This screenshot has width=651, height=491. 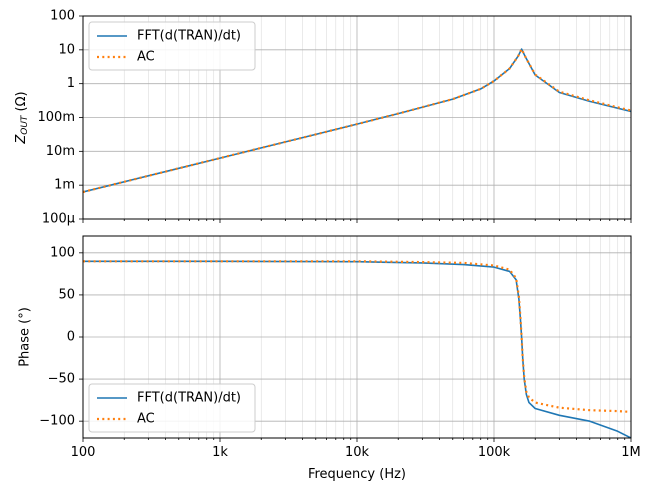 I want to click on magnitude-y-axis-label: ZOUT (Ω), so click(x=22, y=117).